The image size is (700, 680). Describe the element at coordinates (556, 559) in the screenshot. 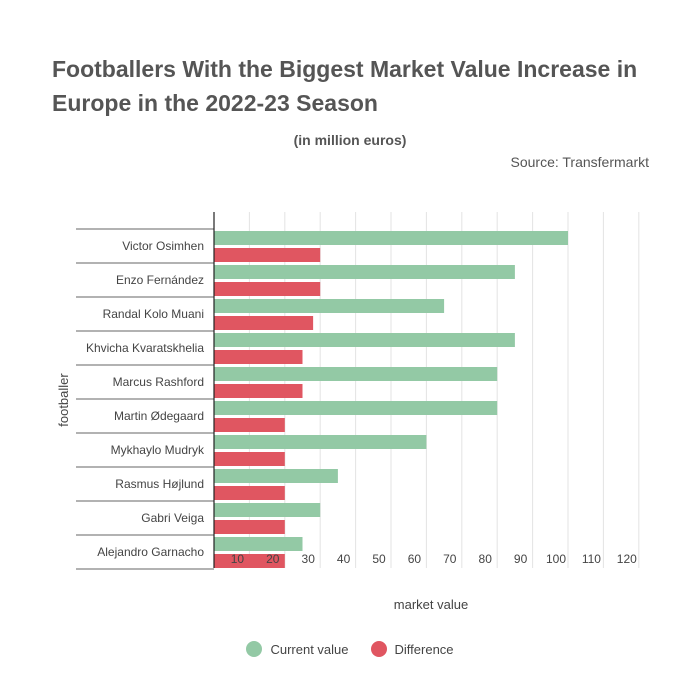

I see `x-tick-label-100: 100` at that location.